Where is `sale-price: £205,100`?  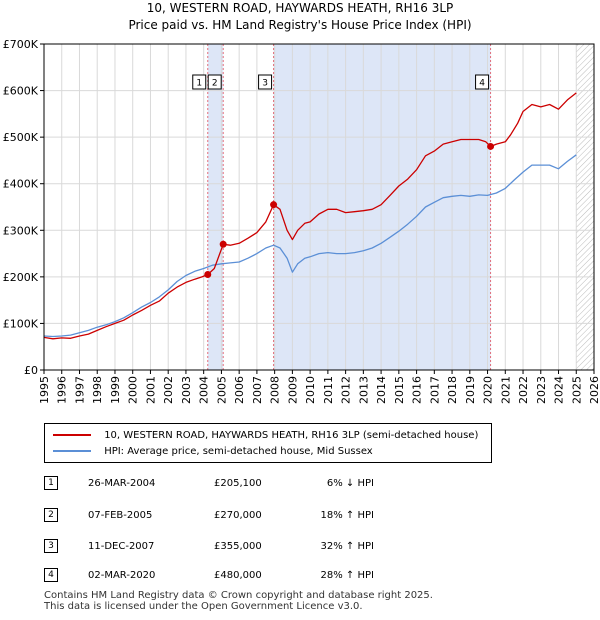 sale-price: £205,100 is located at coordinates (238, 483).